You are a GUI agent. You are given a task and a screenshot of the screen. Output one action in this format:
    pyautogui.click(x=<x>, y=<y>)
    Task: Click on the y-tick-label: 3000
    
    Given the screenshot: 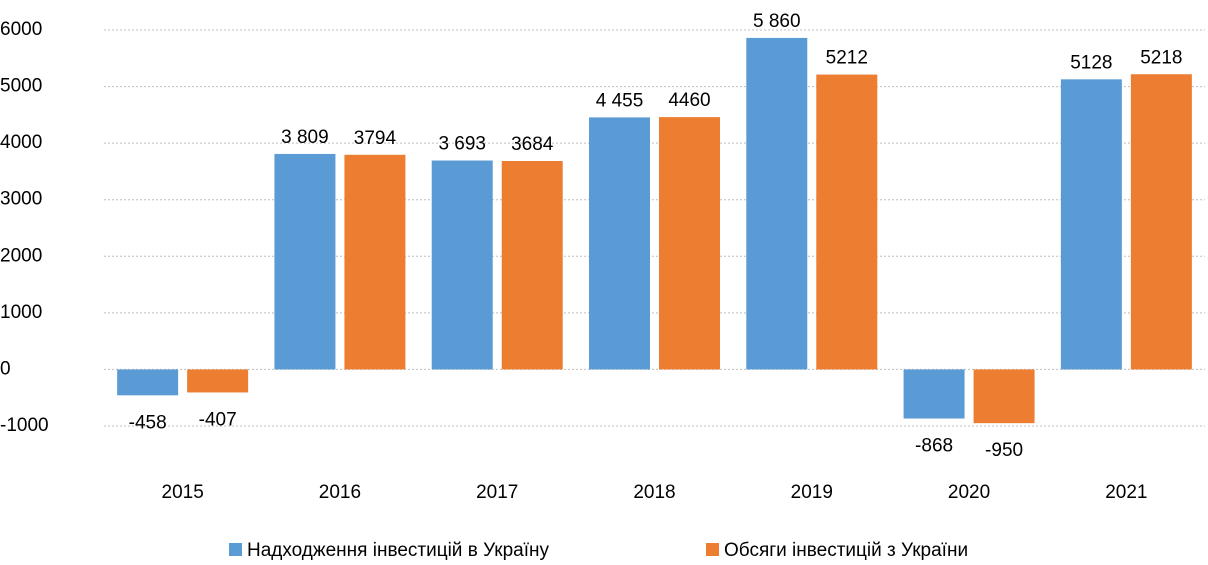 What is the action you would take?
    pyautogui.click(x=21, y=199)
    